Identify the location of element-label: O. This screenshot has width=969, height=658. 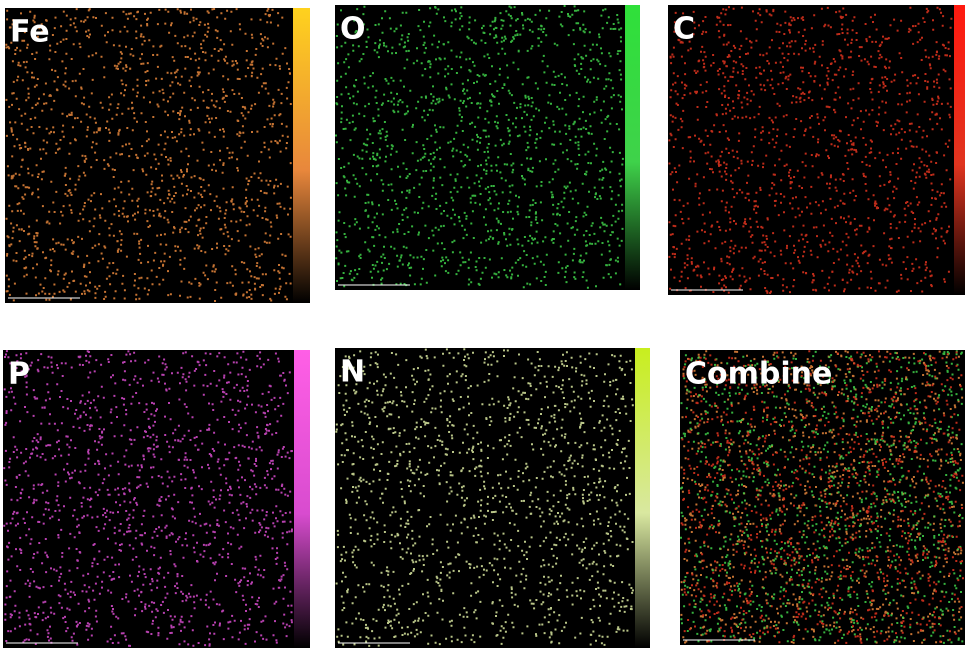
(353, 29).